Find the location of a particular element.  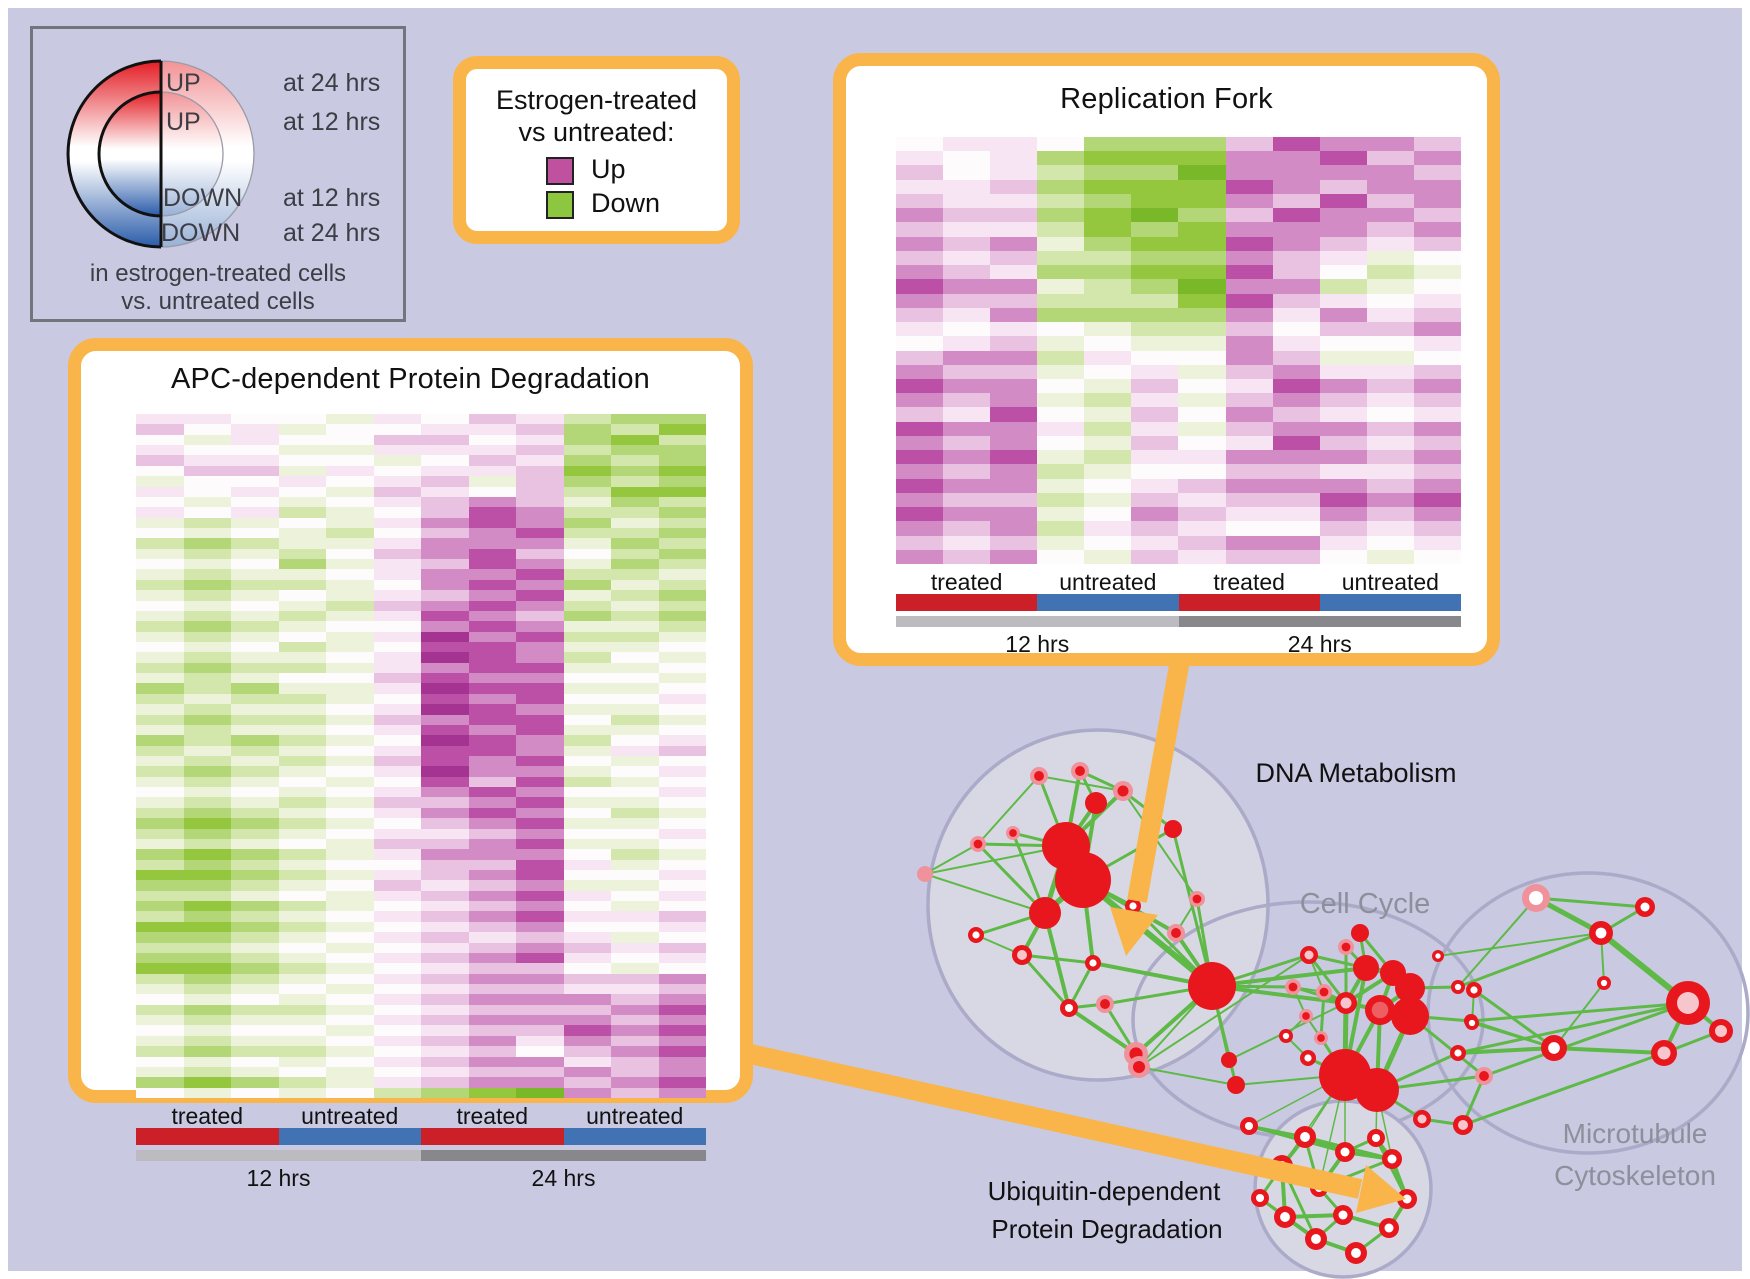

network-node is located at coordinates (925, 874).